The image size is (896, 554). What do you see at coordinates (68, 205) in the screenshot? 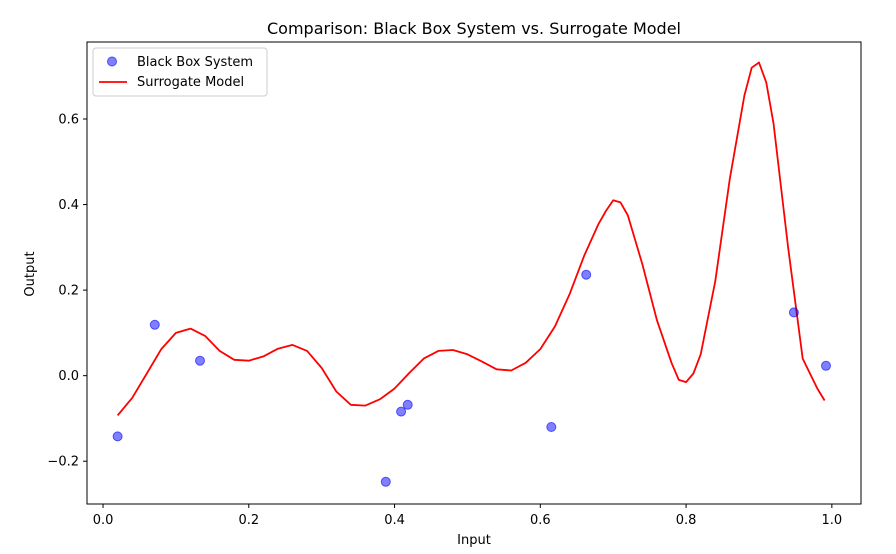
I see `y-tick-label: 0.4` at bounding box center [68, 205].